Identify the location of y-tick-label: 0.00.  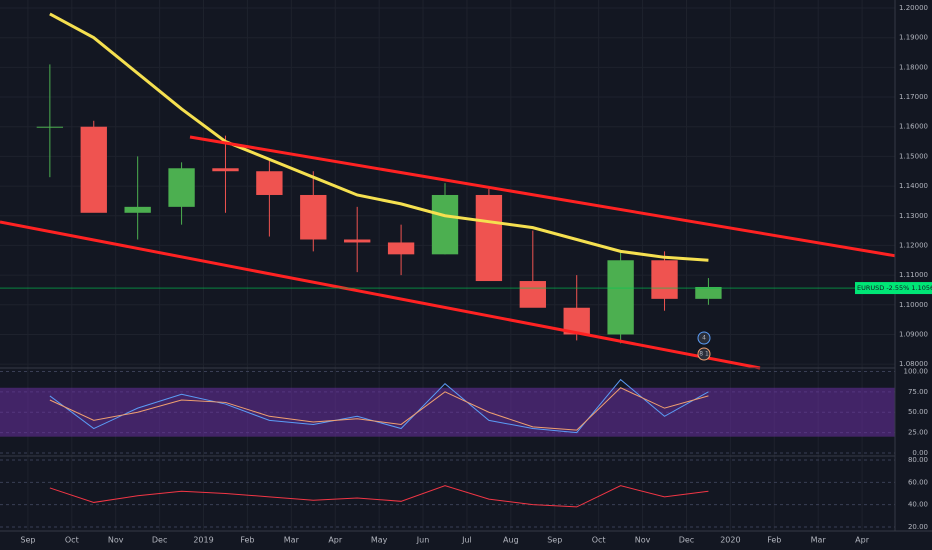
(920, 453).